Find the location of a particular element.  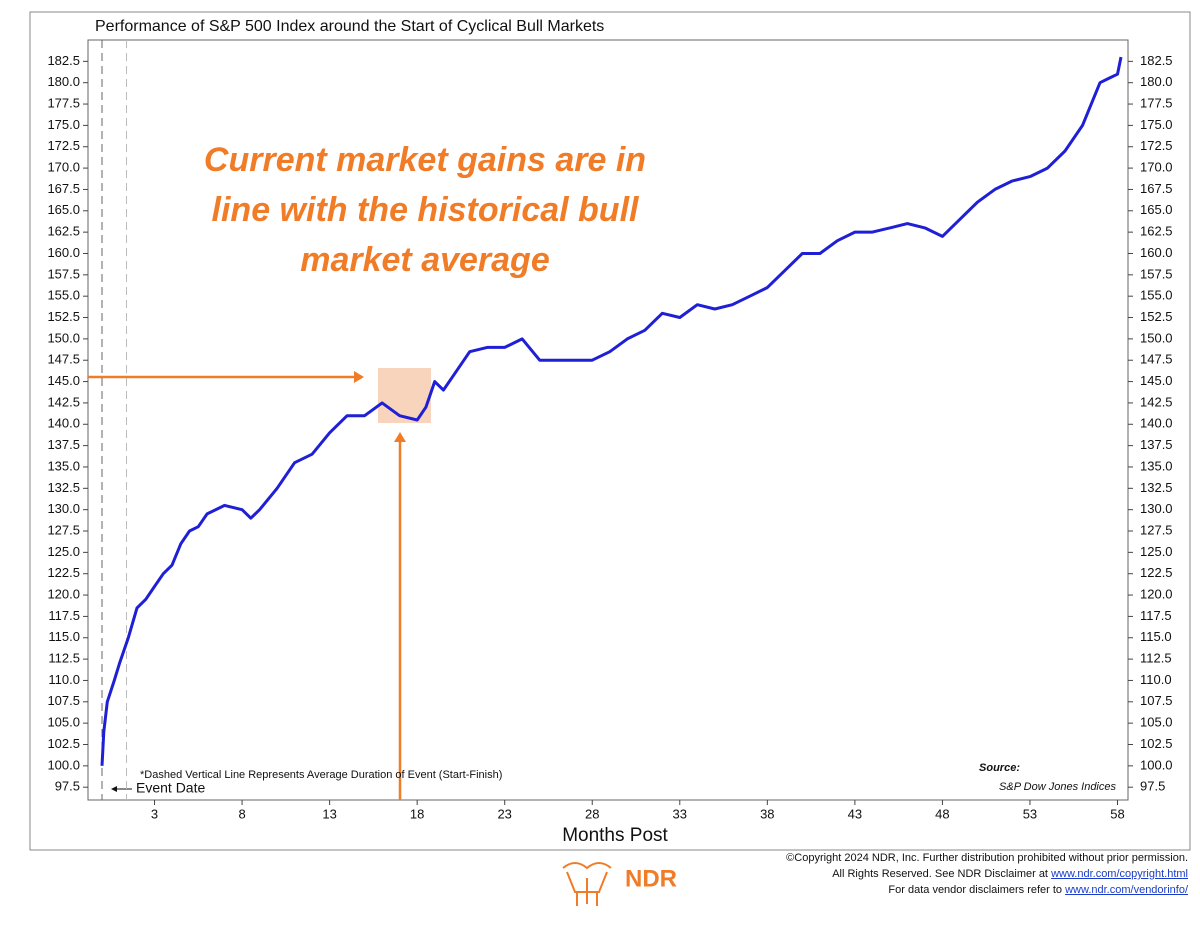

link: www.ndr.com/vendorinfo/ is located at coordinates (1126, 890).